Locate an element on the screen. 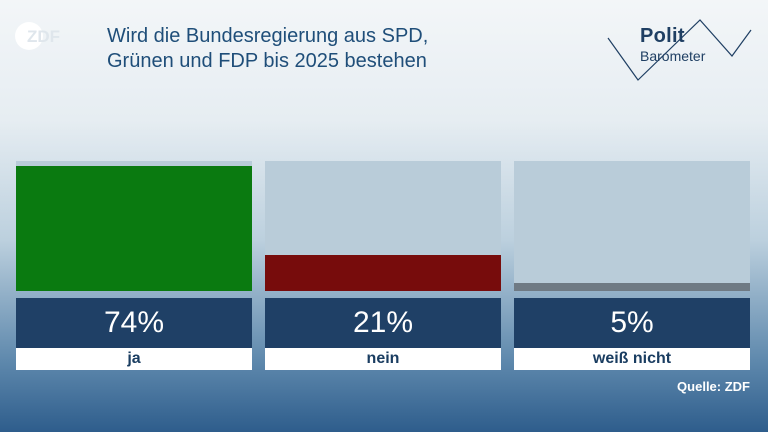 The height and width of the screenshot is (432, 768). title-line-2: Grünen und FDP bis 2025 bestehen is located at coordinates (267, 61).